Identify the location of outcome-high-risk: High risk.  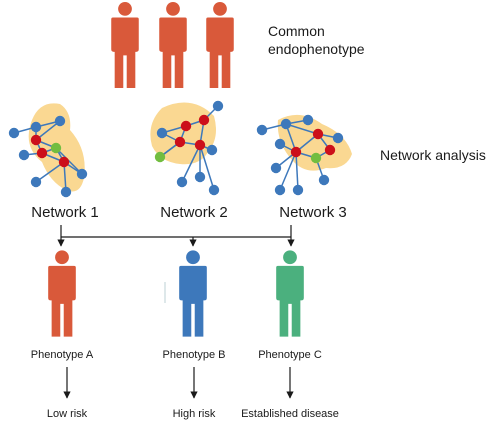
(194, 414).